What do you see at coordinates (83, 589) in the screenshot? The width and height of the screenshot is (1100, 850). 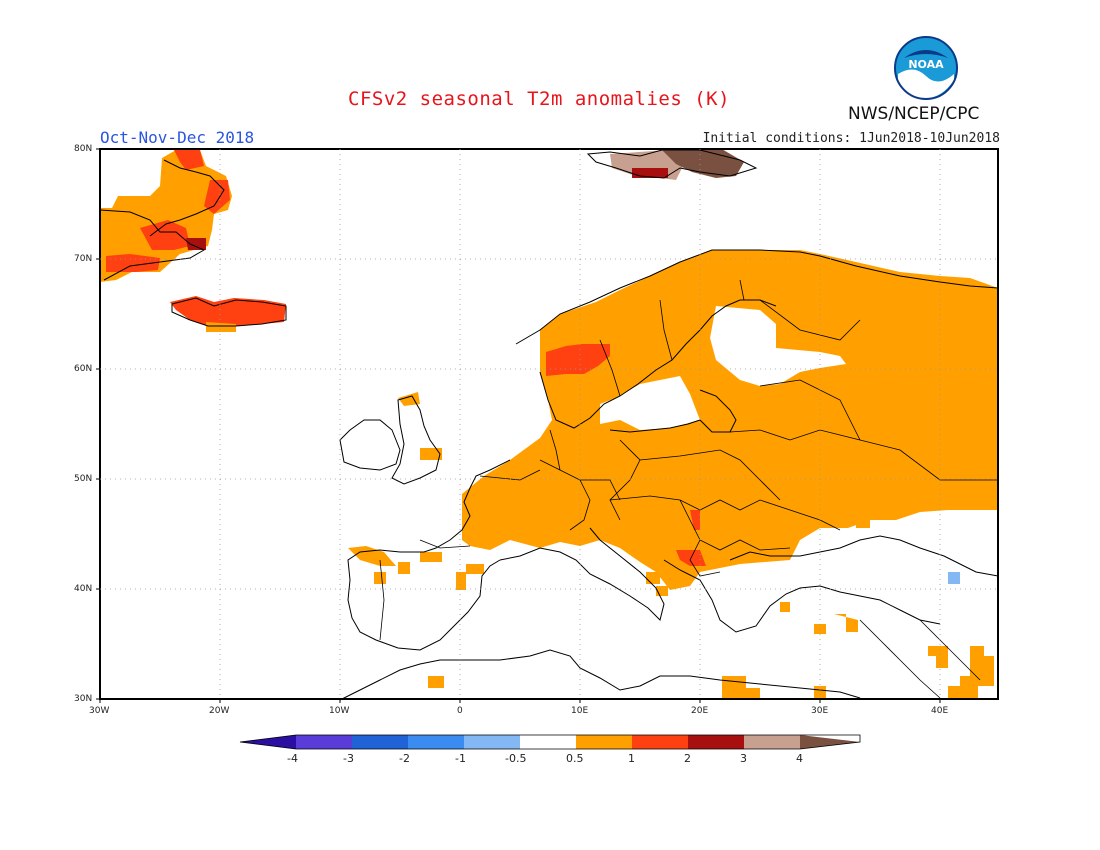 I see `lat-label-40n: 40N` at bounding box center [83, 589].